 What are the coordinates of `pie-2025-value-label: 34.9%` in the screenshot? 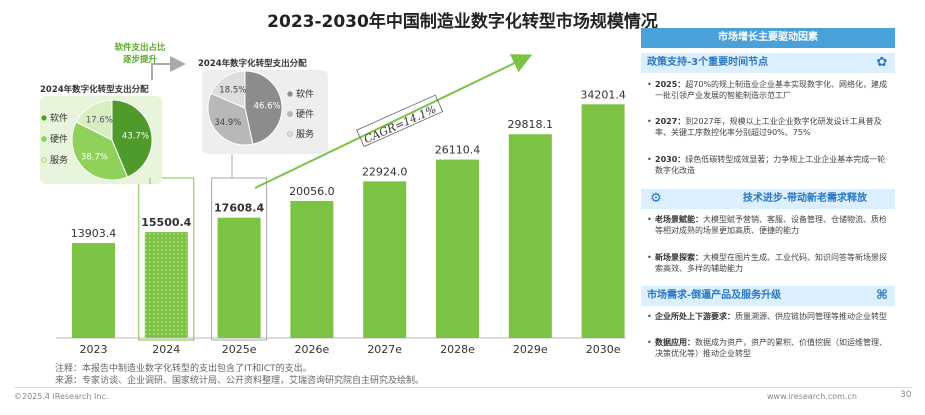 It's located at (227, 123).